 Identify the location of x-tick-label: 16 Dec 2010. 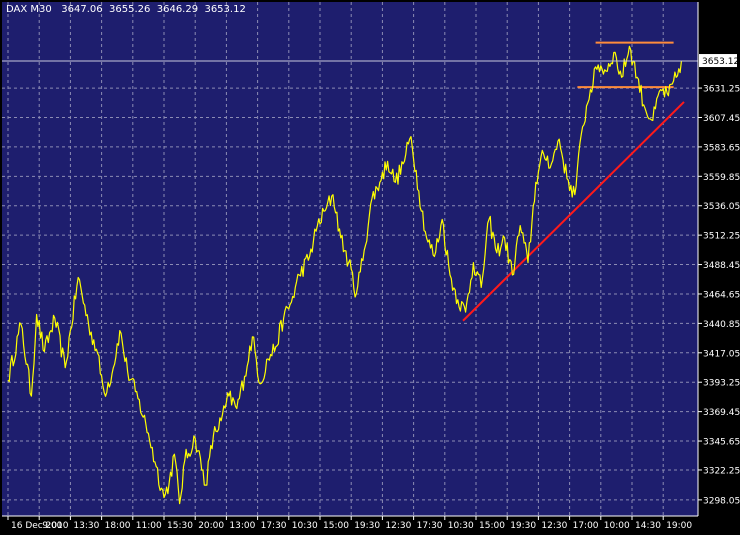
(40, 526).